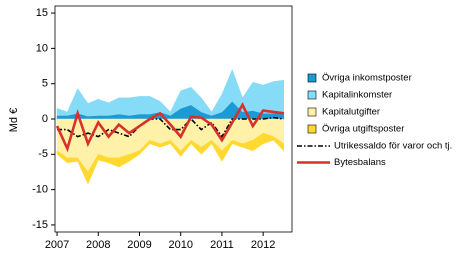  I want to click on y-tick-label: 10, so click(42, 48).